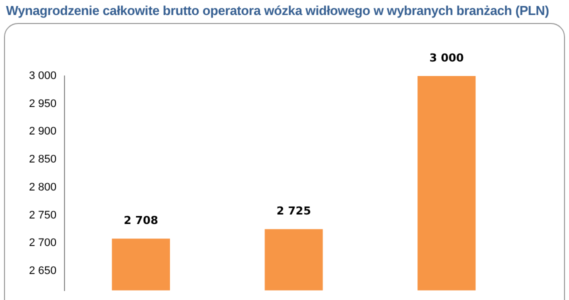  What do you see at coordinates (42, 132) in the screenshot?
I see `y-tick-label: 2 900` at bounding box center [42, 132].